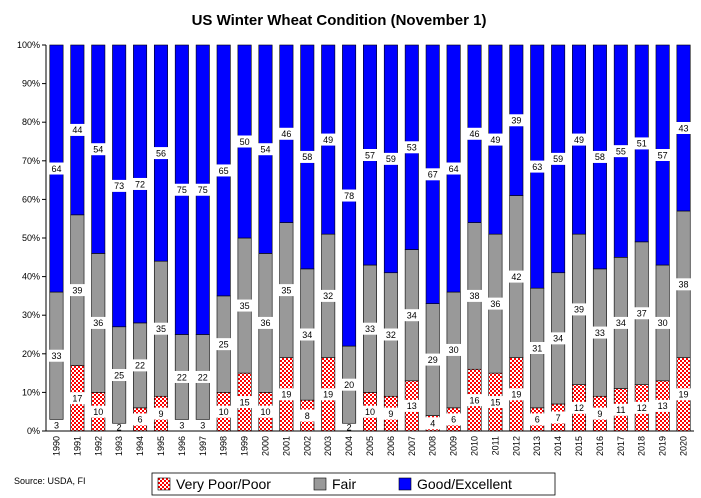 The height and width of the screenshot is (498, 701). I want to click on y-tick-label: 40%, so click(31, 277).